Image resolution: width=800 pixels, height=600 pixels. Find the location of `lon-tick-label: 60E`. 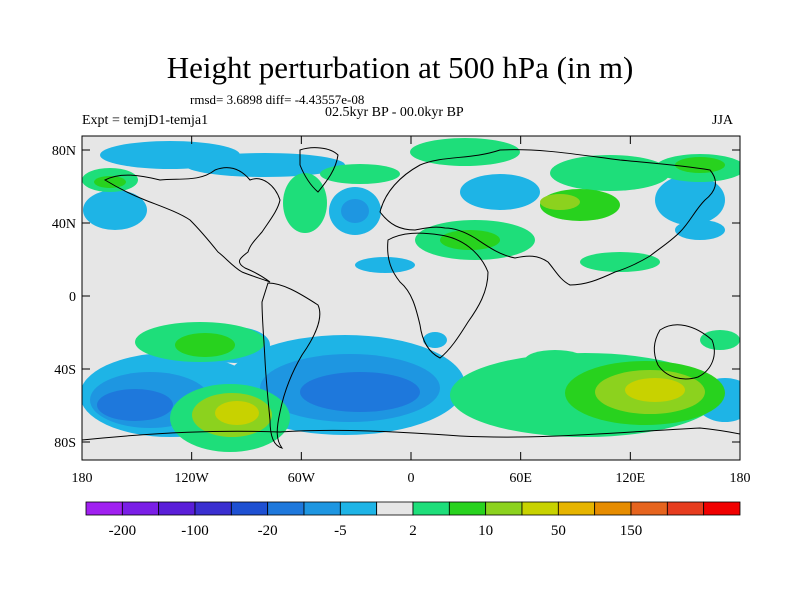

lon-tick-label: 60E is located at coordinates (520, 478).